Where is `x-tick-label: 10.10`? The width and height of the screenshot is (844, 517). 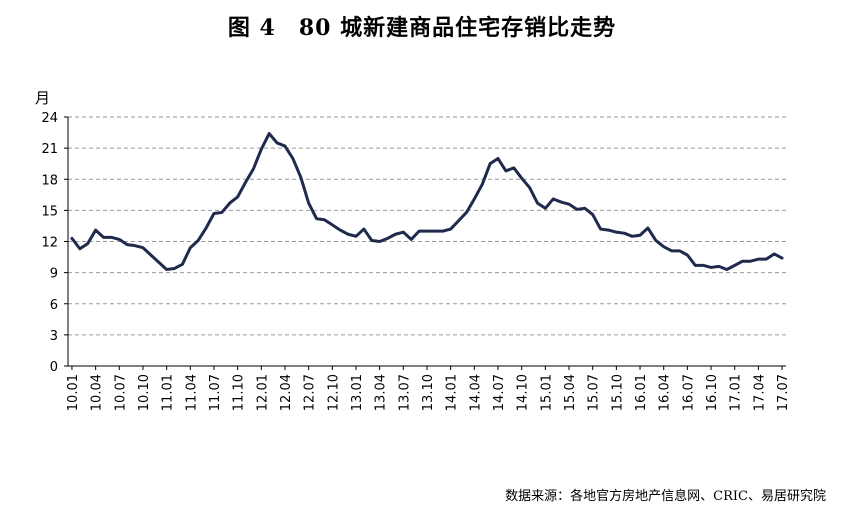 x-tick-label: 10.10 is located at coordinates (144, 392).